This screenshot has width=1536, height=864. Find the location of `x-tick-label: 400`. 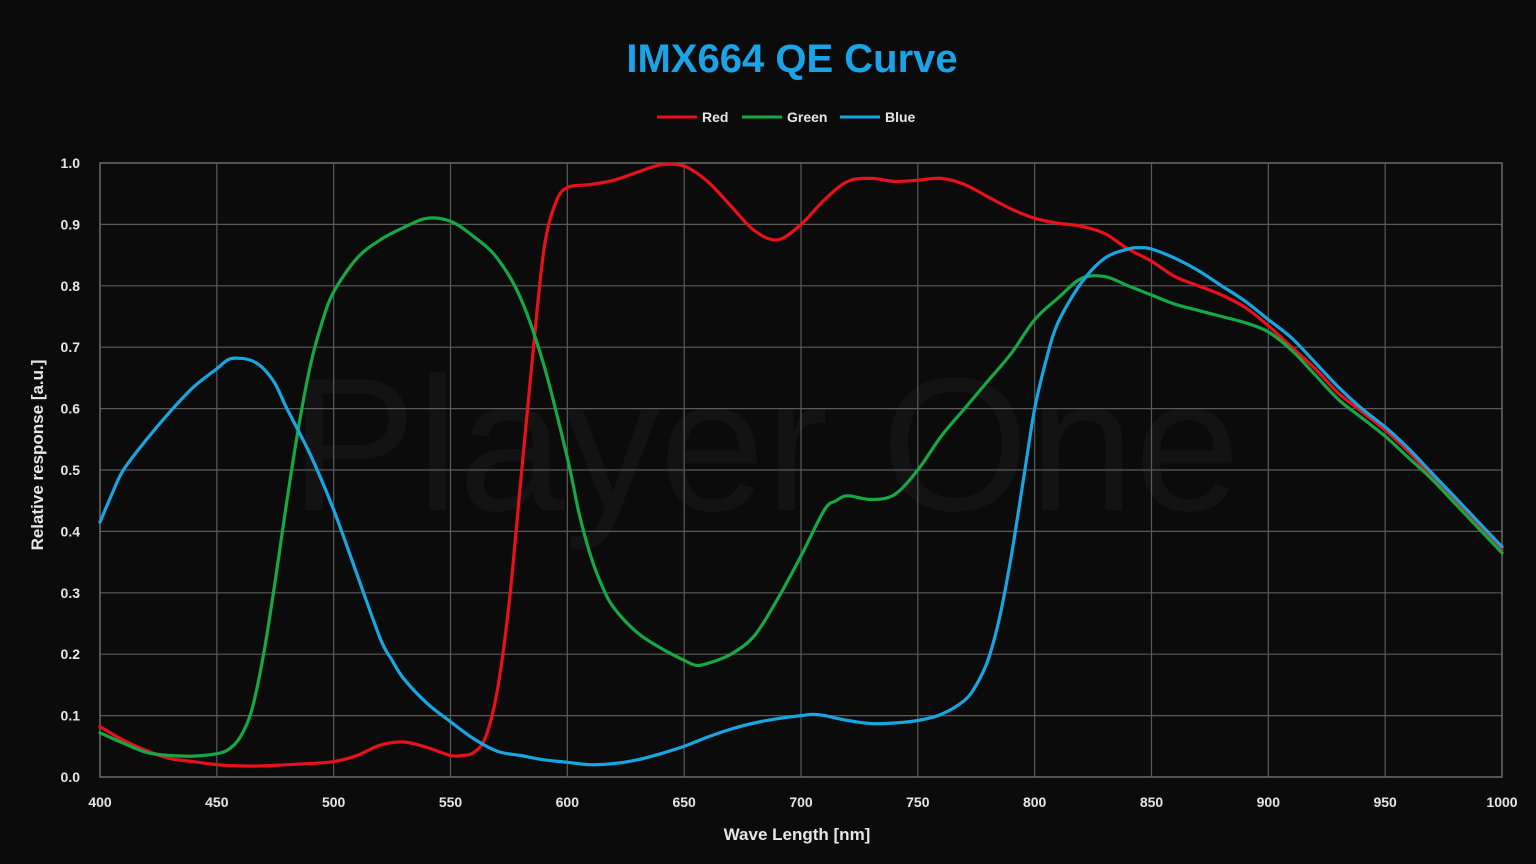

x-tick-label: 400 is located at coordinates (100, 802).